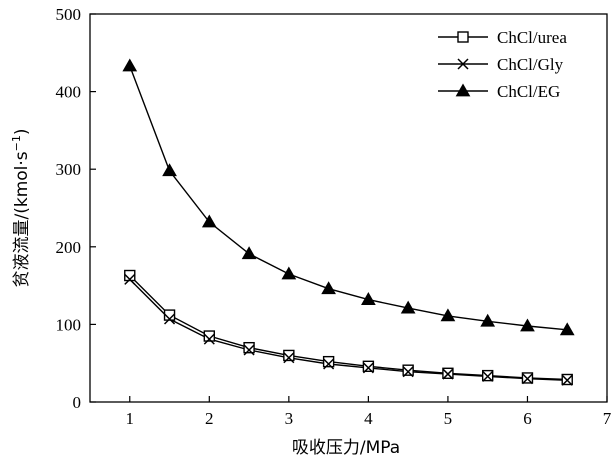 This screenshot has height=462, width=616. What do you see at coordinates (530, 64) in the screenshot?
I see `legend-label: ChCl/Gly` at bounding box center [530, 64].